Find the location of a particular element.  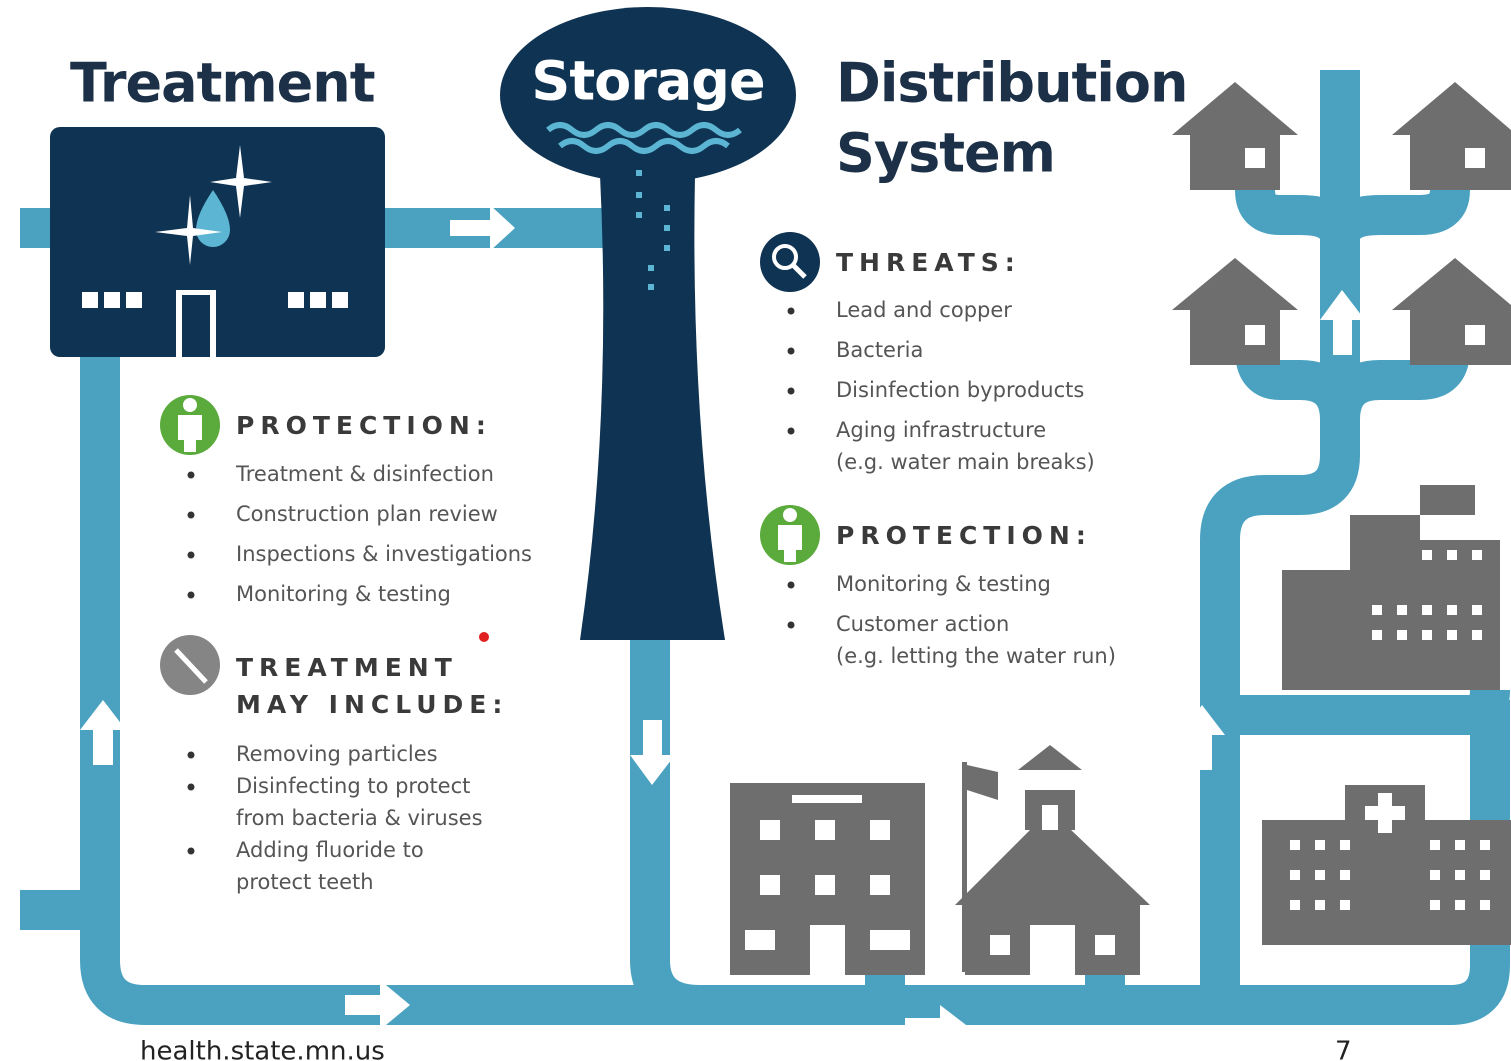

houses is located at coordinates (1341, 223).